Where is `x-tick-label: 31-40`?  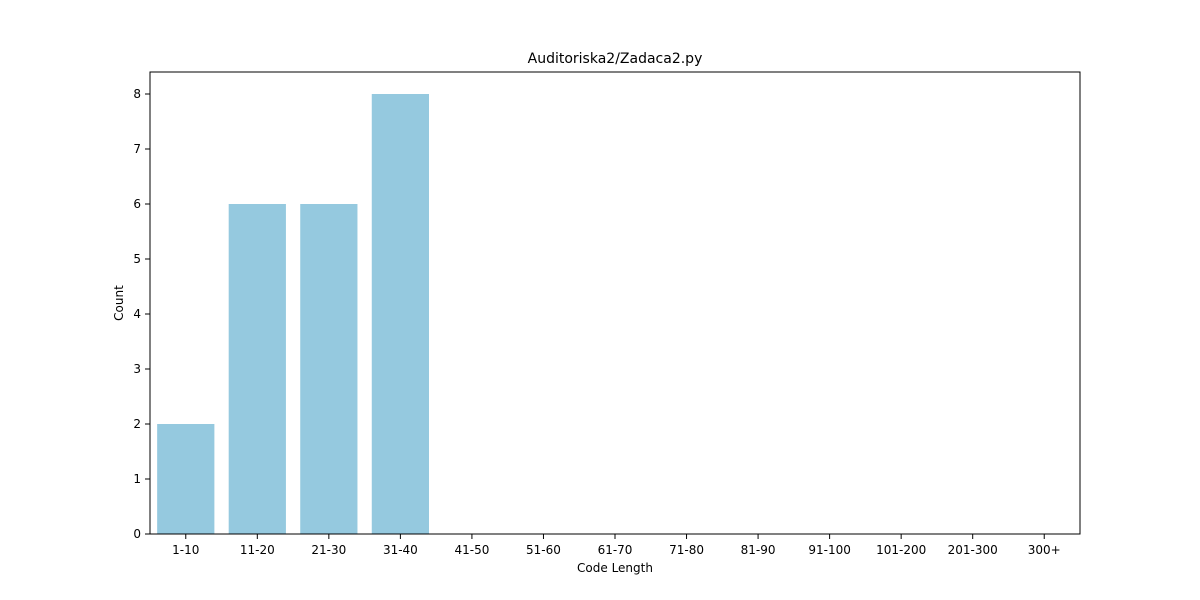 x-tick-label: 31-40 is located at coordinates (400, 550).